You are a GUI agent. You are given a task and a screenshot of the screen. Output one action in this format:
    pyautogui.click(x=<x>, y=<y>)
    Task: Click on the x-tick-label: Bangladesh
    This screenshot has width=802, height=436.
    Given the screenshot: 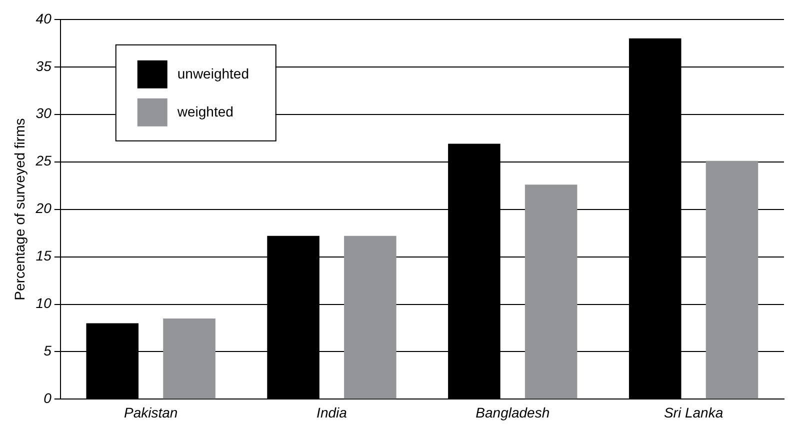 What is the action you would take?
    pyautogui.click(x=513, y=412)
    